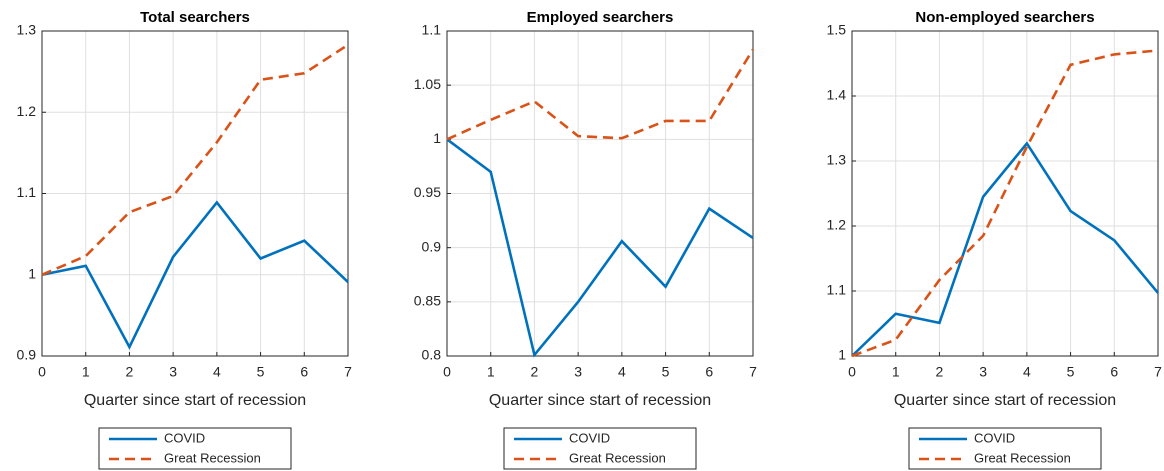  What do you see at coordinates (427, 84) in the screenshot?
I see `y-tick-label: 1.05` at bounding box center [427, 84].